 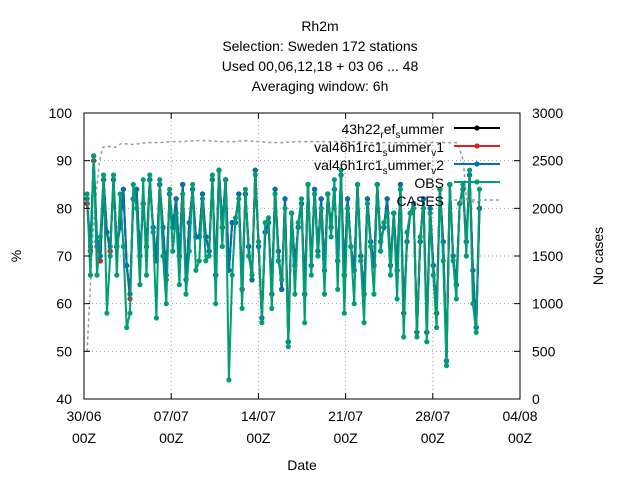 I want to click on x-tick-label: 21/07, so click(x=345, y=416).